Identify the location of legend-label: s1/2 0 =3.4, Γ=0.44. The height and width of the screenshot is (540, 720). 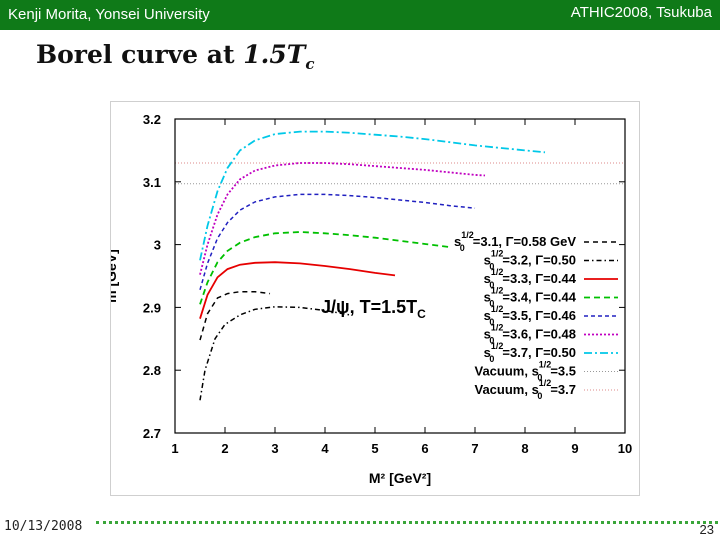
(530, 297).